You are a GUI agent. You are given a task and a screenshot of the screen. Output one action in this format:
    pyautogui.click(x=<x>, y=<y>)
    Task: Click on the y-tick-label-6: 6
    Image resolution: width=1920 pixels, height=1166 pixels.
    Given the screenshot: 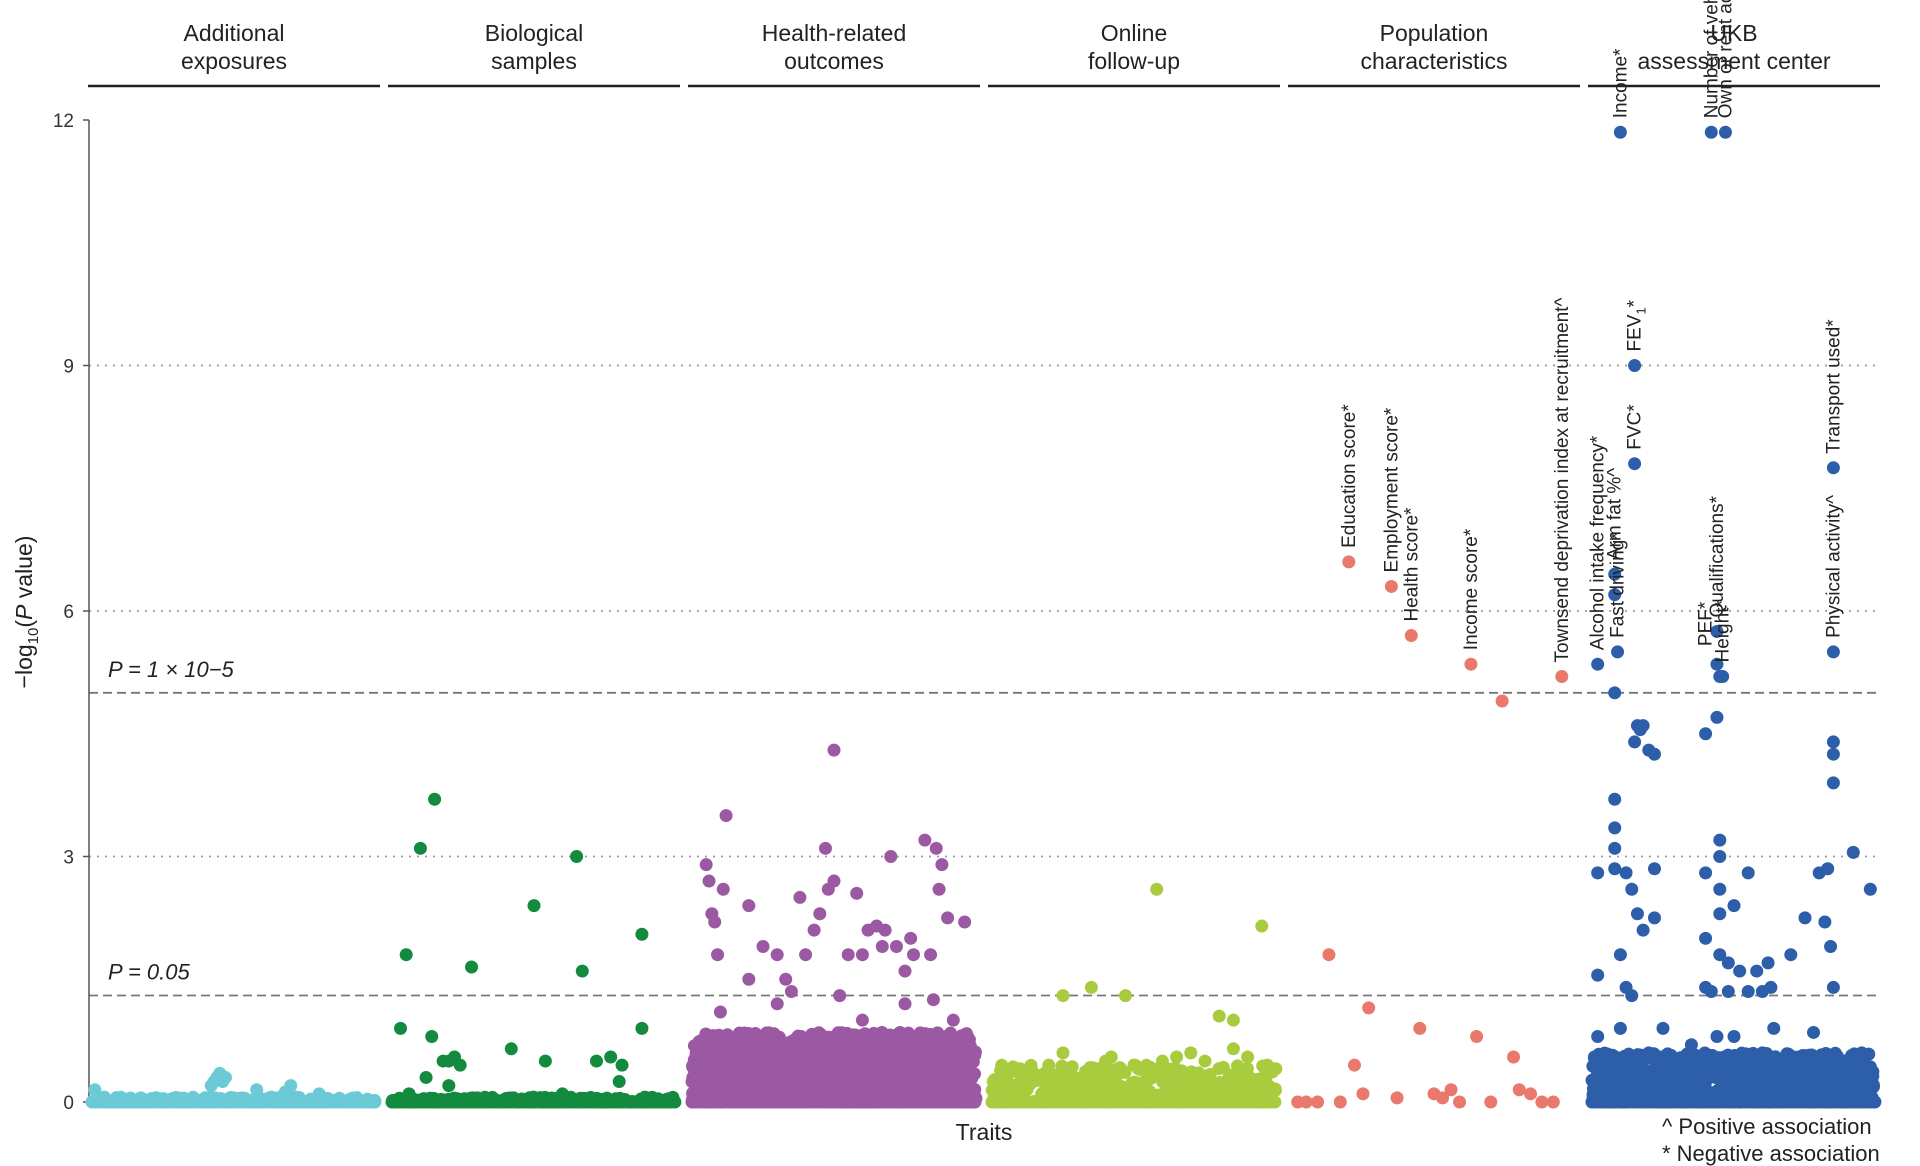 What is the action you would take?
    pyautogui.click(x=68, y=612)
    